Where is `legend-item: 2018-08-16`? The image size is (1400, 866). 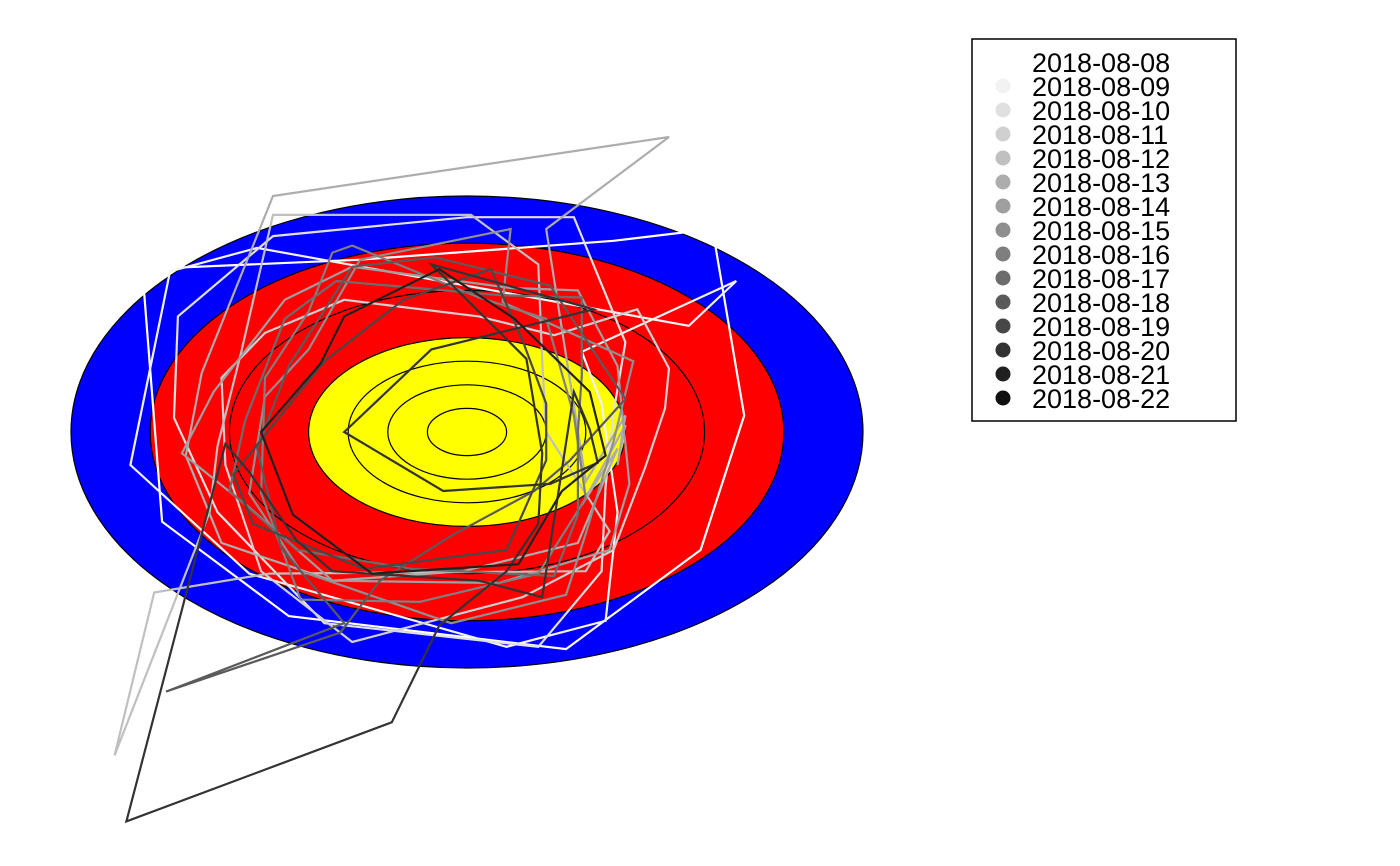 legend-item: 2018-08-16 is located at coordinates (1082, 255).